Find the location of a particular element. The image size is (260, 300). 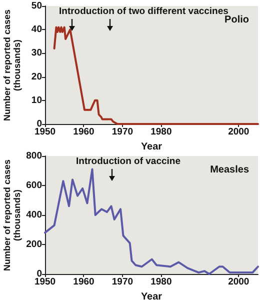

y-tick-label: 600 is located at coordinates (34, 185).